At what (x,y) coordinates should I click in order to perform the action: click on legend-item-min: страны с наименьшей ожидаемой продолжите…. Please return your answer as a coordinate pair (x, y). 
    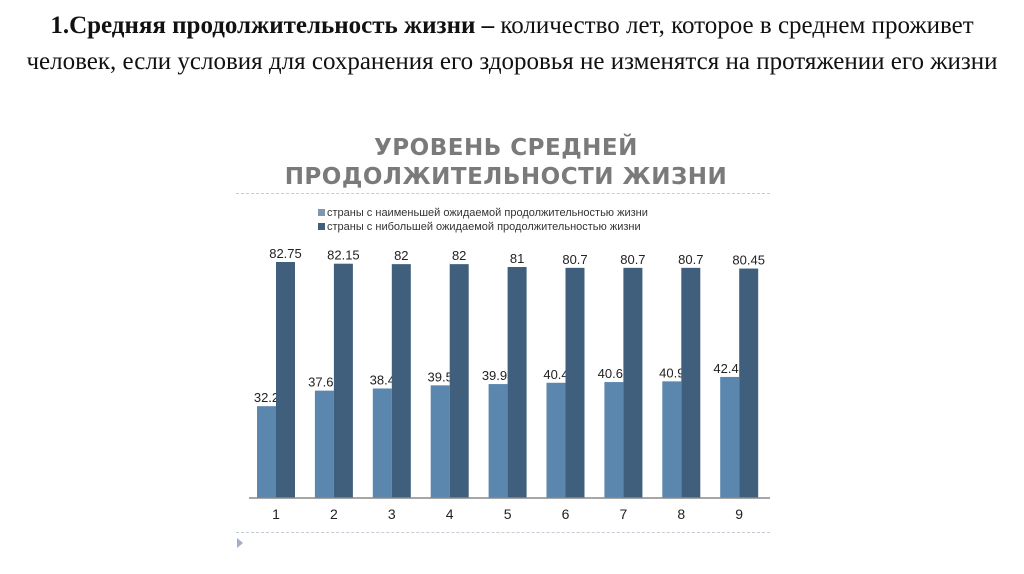
    Looking at the image, I should click on (483, 213).